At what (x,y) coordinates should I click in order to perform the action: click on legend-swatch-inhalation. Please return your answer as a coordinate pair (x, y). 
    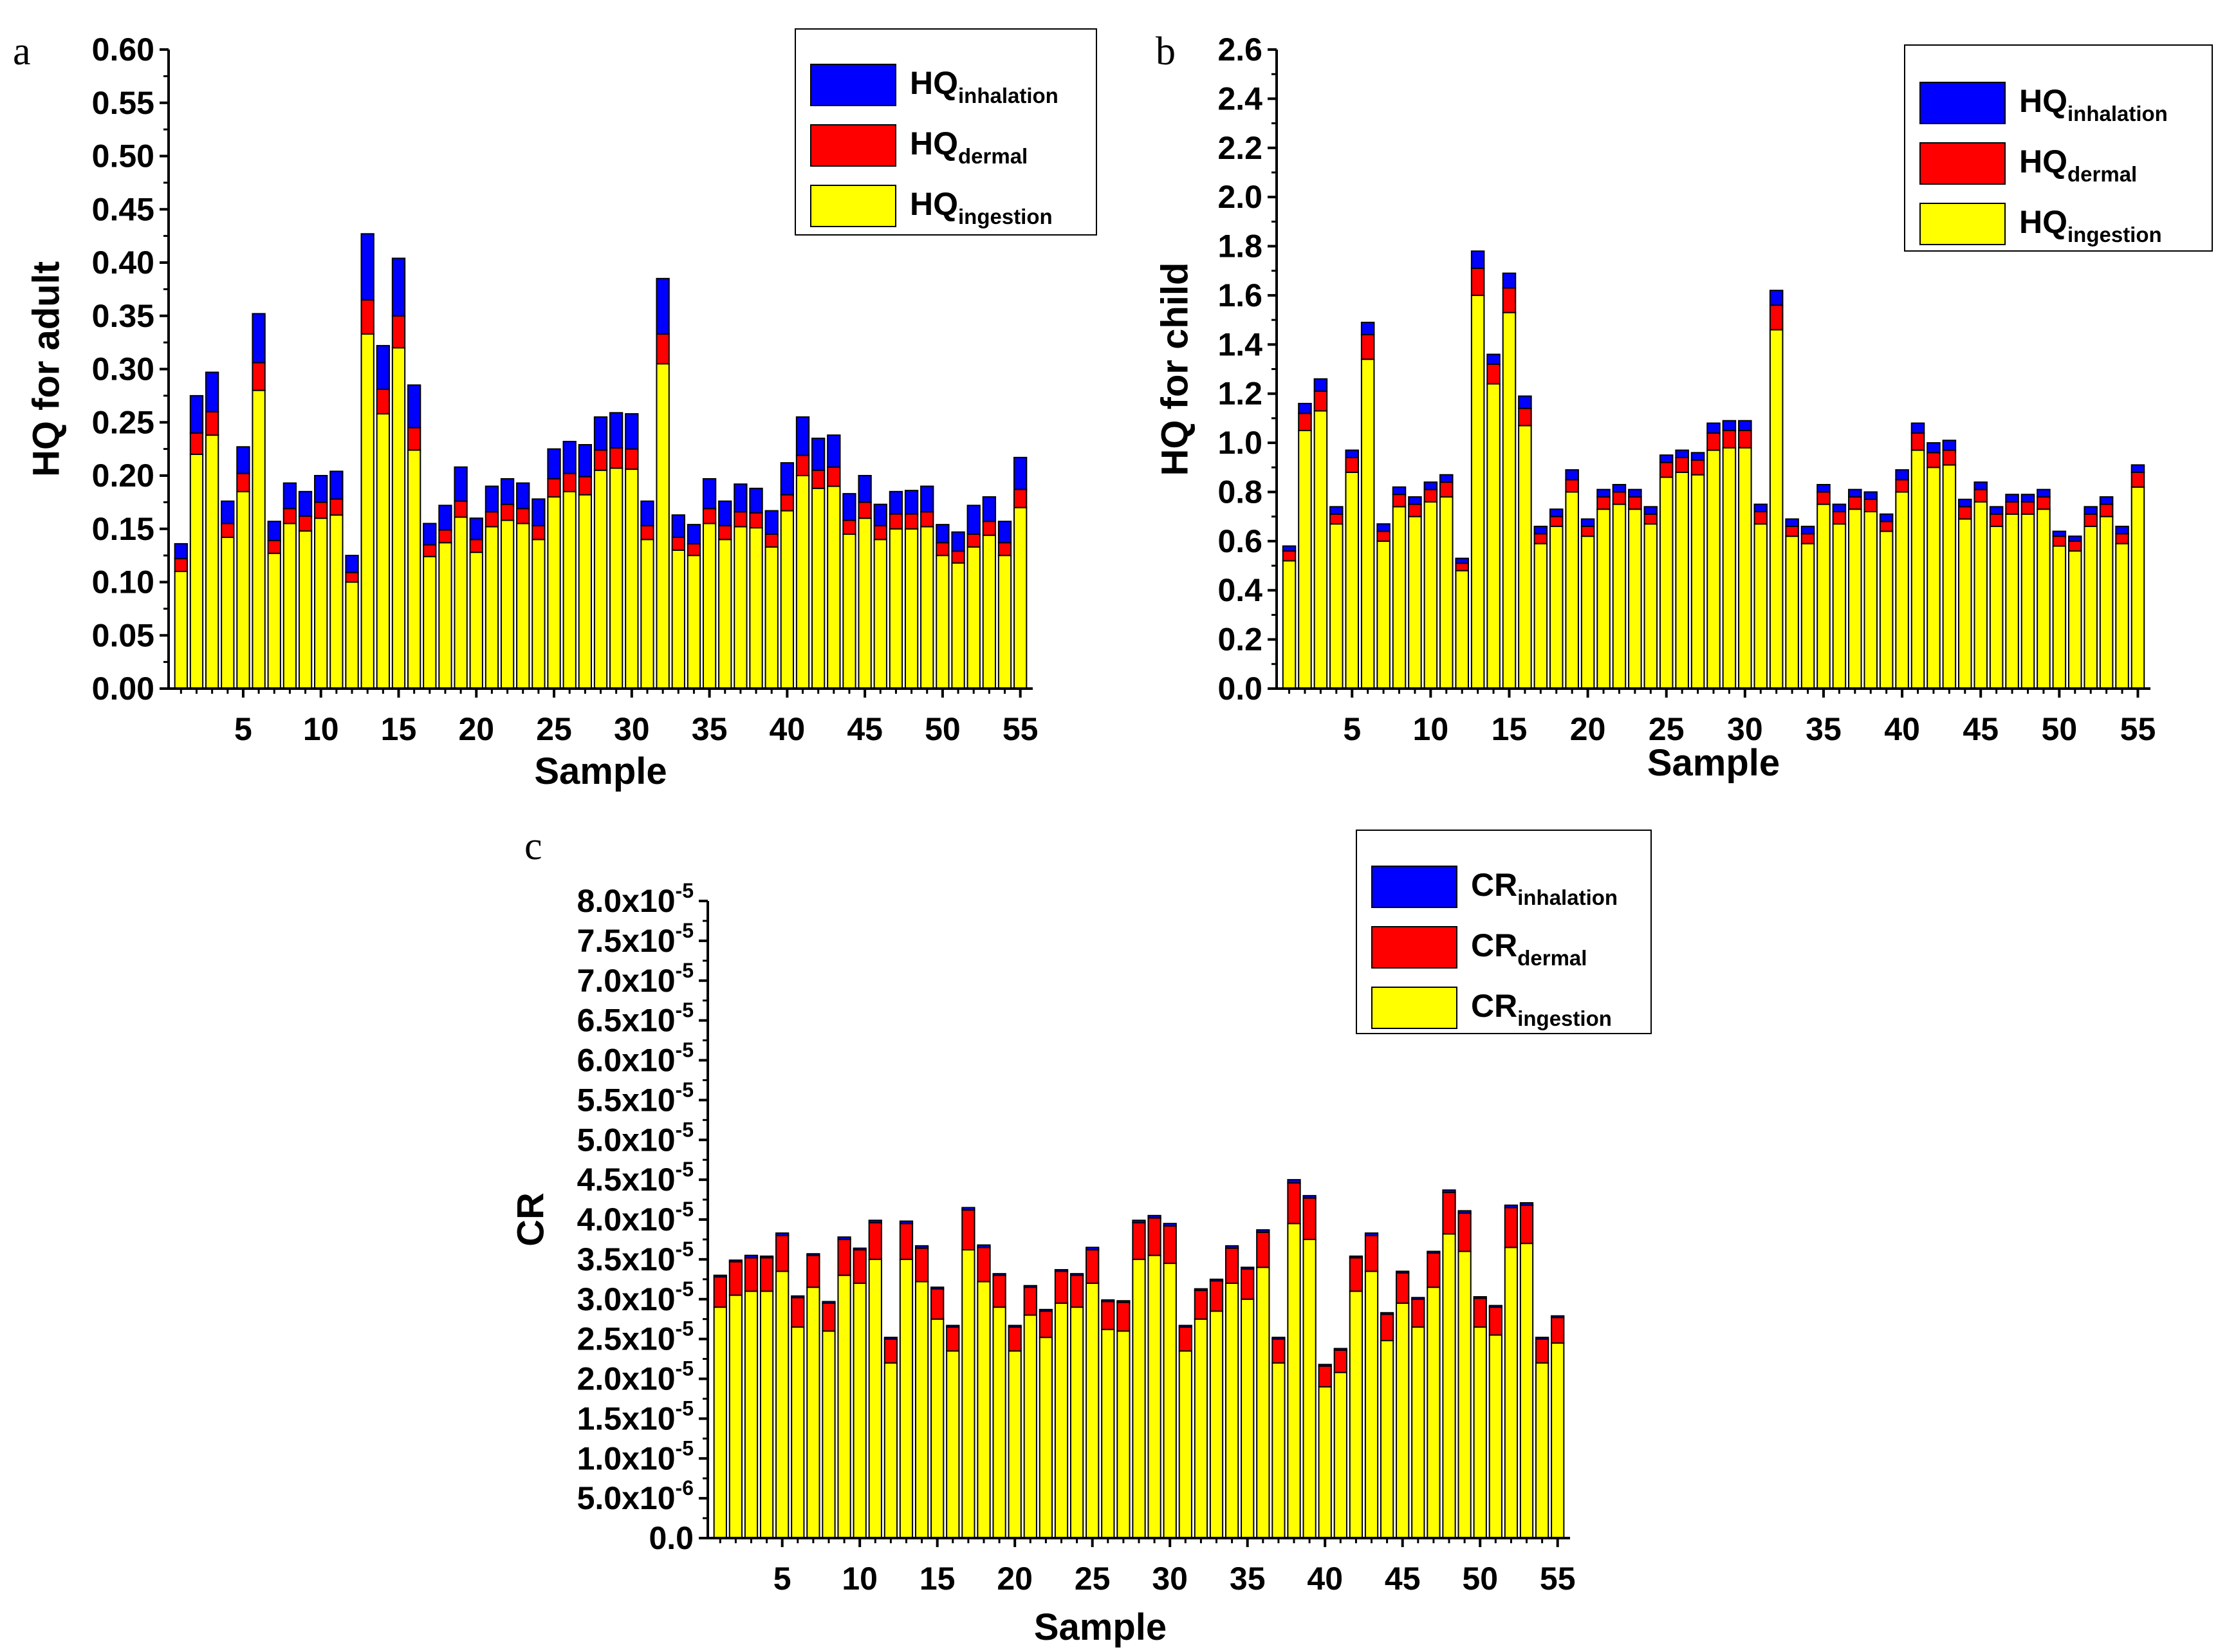
    Looking at the image, I should click on (1414, 887).